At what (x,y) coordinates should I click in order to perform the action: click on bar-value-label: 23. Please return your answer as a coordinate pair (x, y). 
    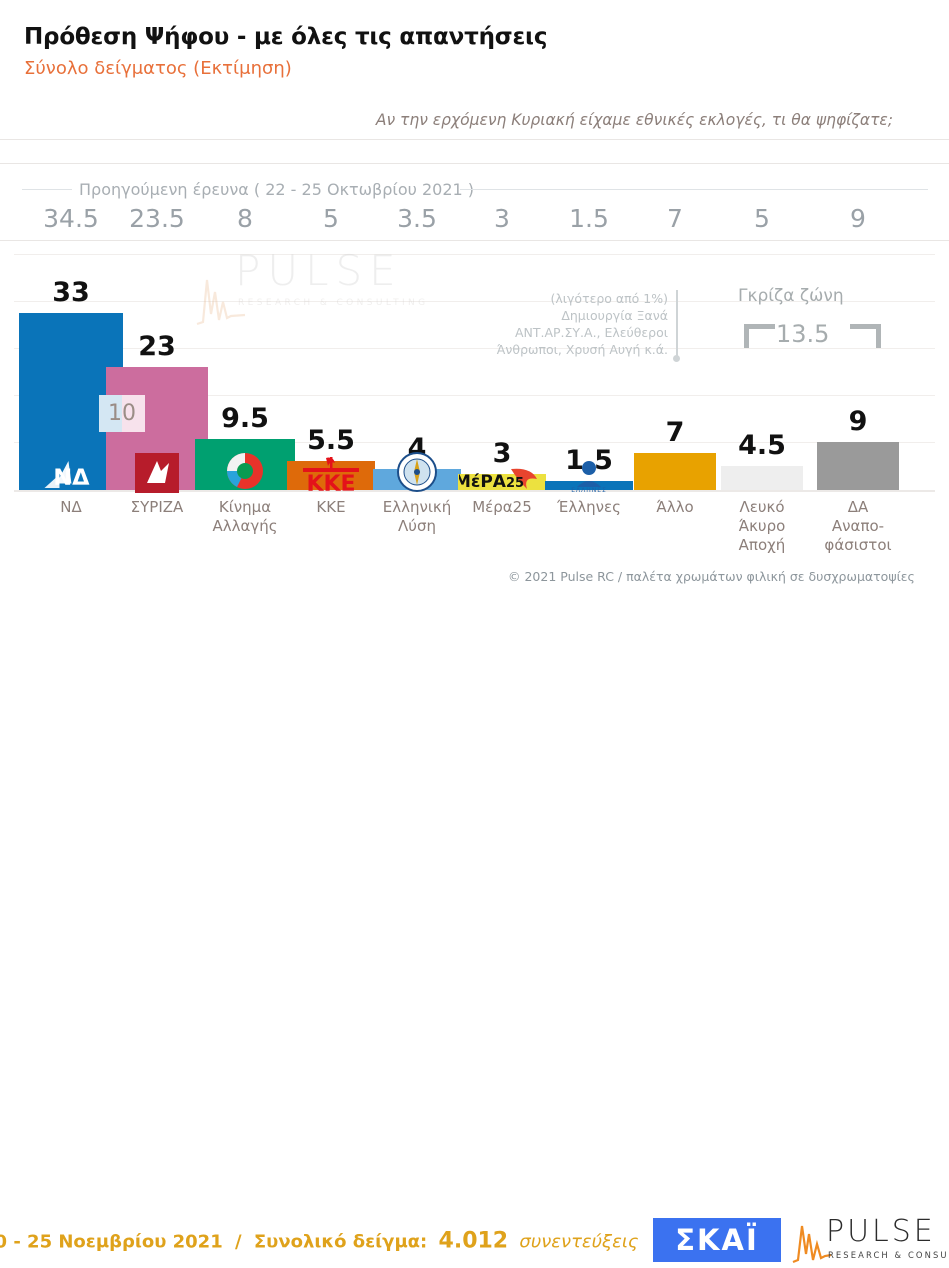
    Looking at the image, I should click on (157, 346).